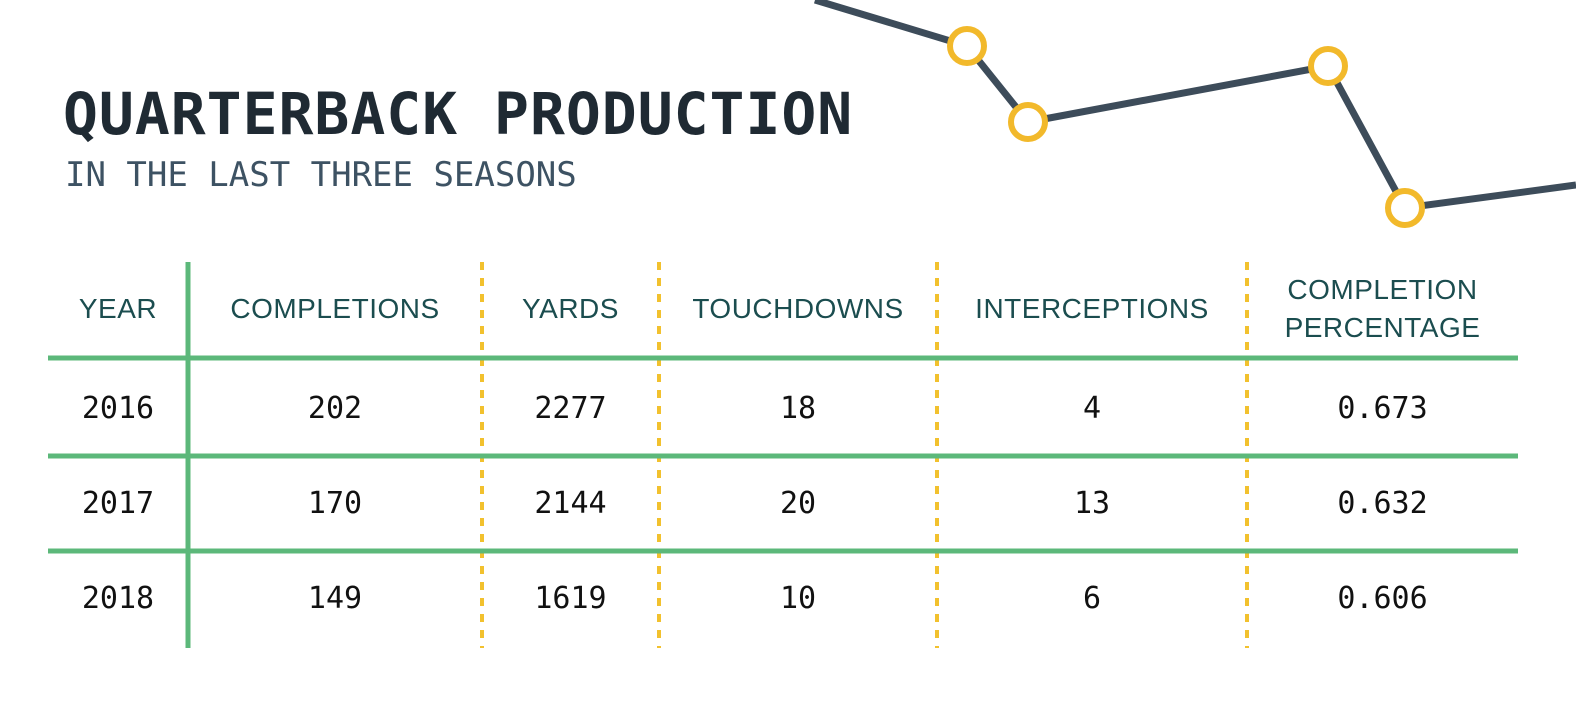  Describe the element at coordinates (335, 598) in the screenshot. I see `table-cell: 149` at that location.